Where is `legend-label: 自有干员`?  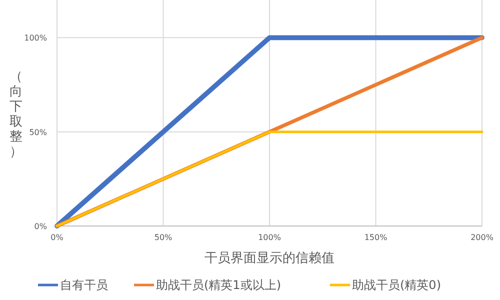 legend-label: 自有干员 is located at coordinates (84, 285).